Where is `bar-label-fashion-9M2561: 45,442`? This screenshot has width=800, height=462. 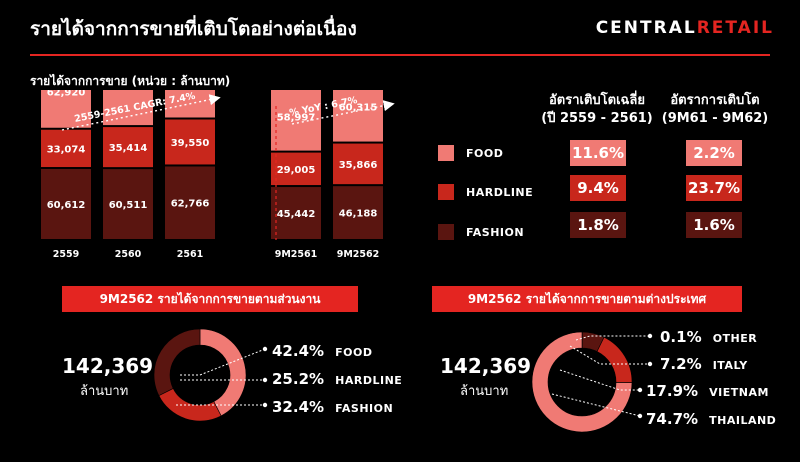 bar-label-fashion-9M2561: 45,442 is located at coordinates (296, 214).